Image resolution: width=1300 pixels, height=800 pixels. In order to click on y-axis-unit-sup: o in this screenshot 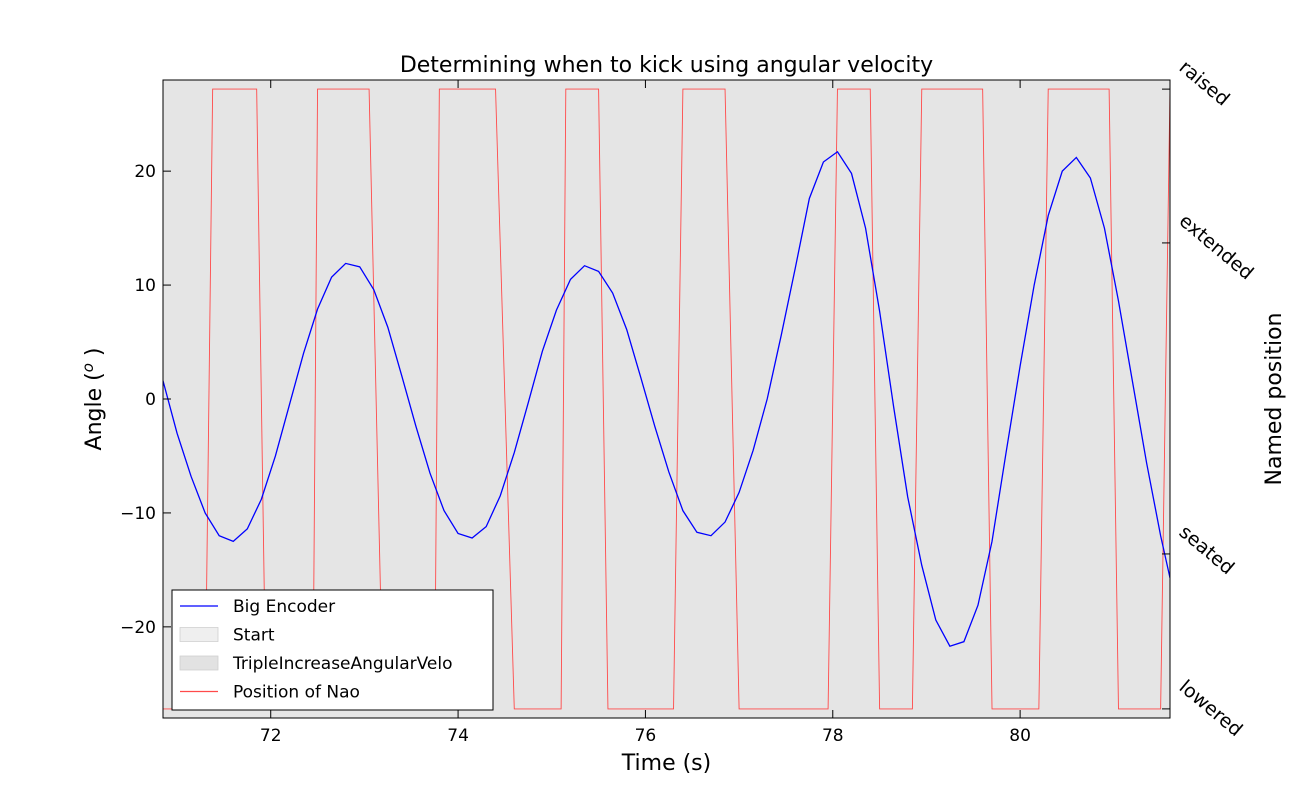, I will do `click(88, 367)`.